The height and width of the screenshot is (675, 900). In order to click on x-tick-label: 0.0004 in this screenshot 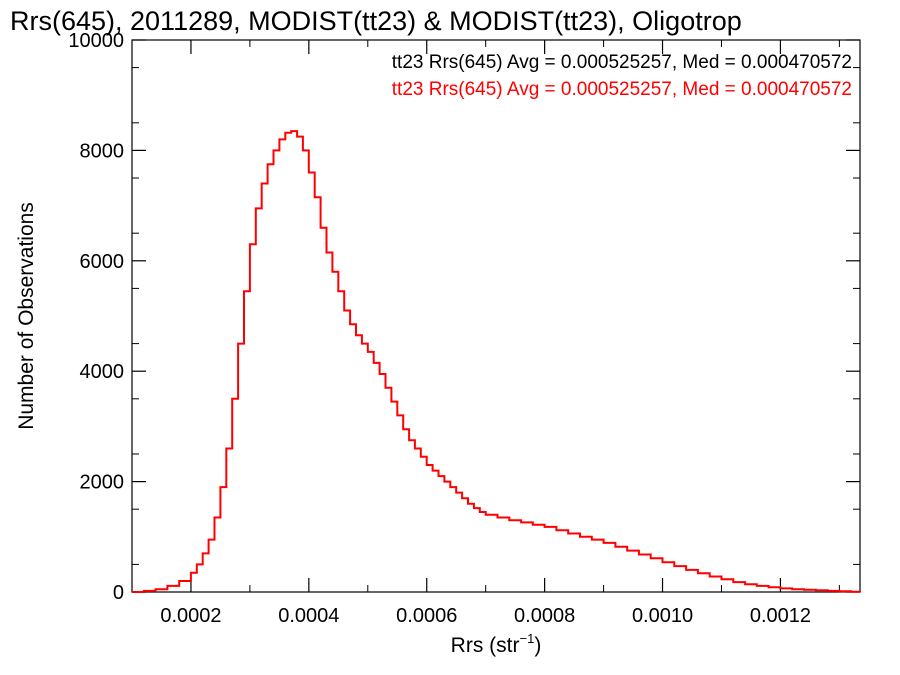, I will do `click(308, 616)`.